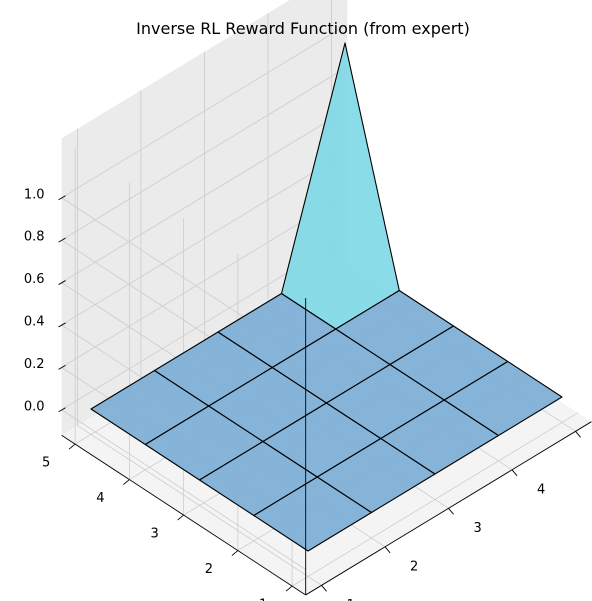 Image resolution: width=592 pixels, height=601 pixels. I want to click on floor-gridline-y, so click(435, 499).